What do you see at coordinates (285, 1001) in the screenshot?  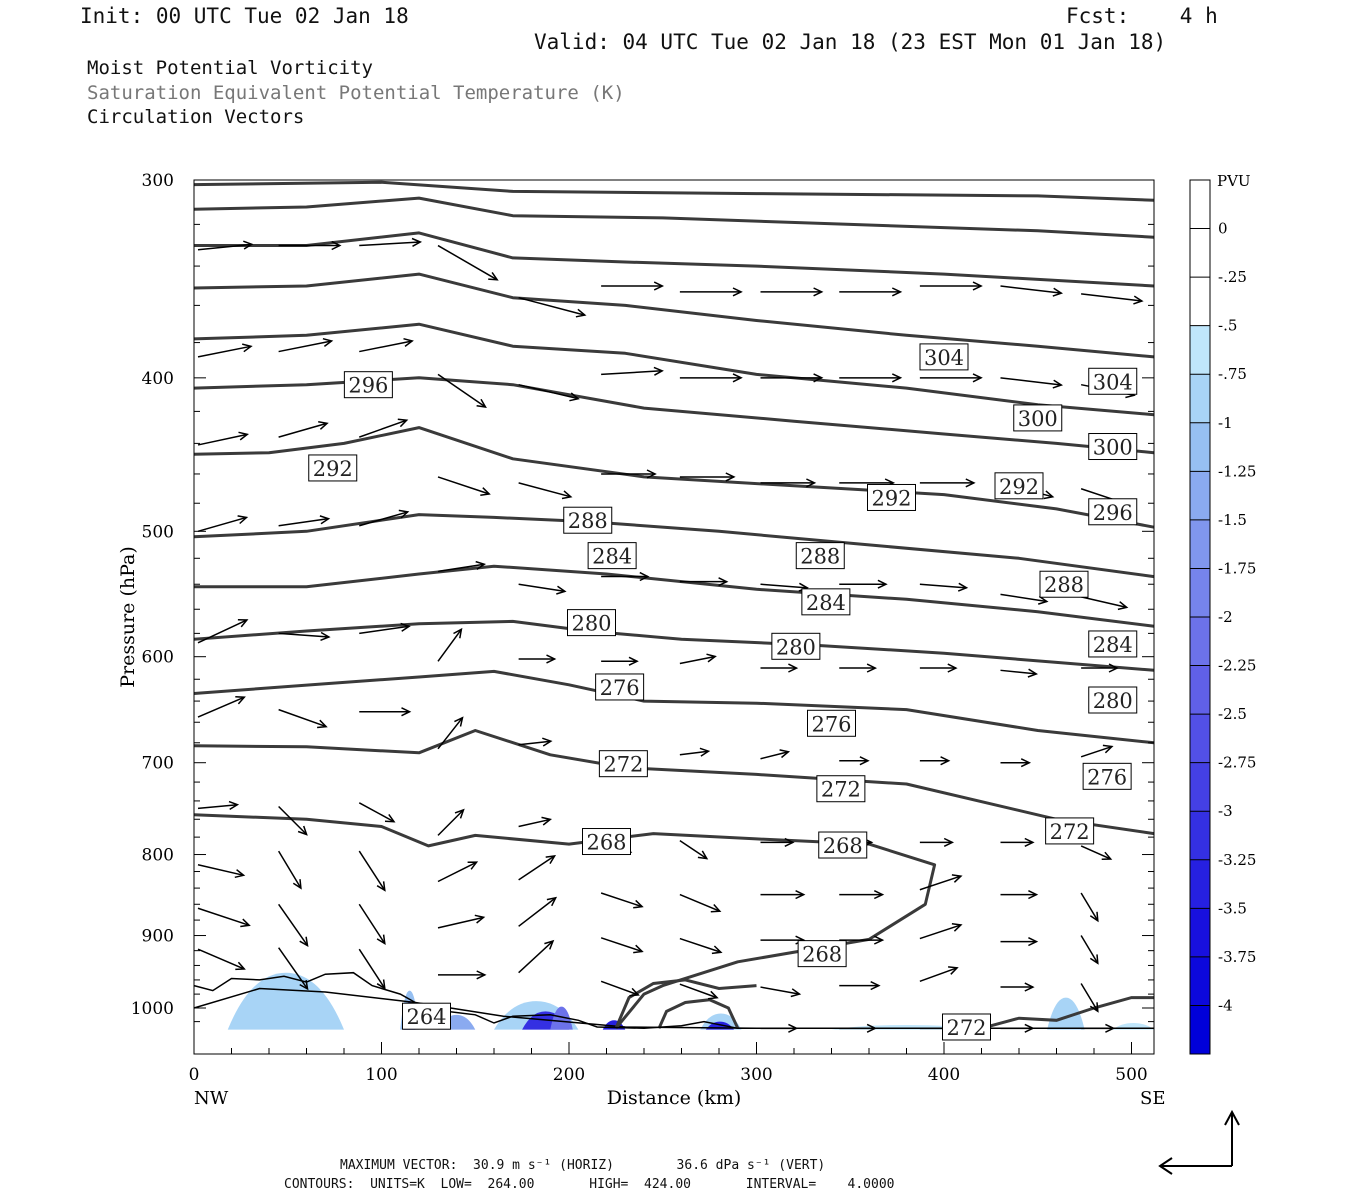 I see `pv-shading-region` at bounding box center [285, 1001].